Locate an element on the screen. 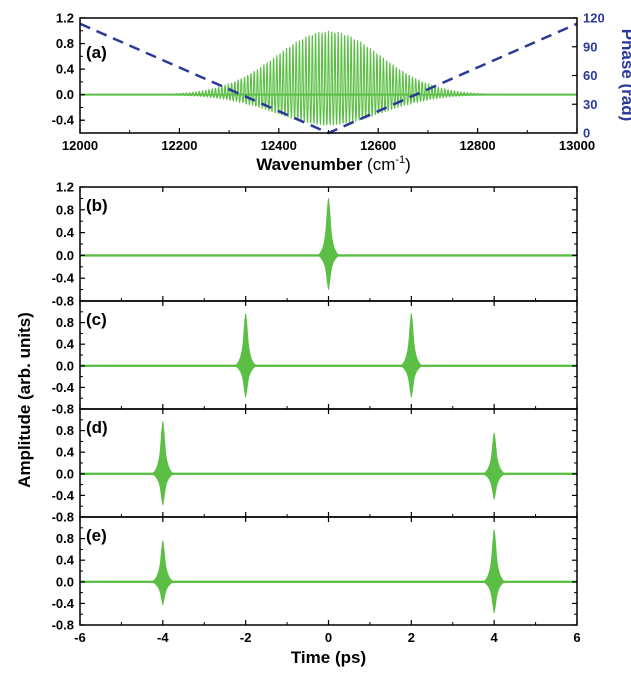 Image resolution: width=631 pixels, height=676 pixels. panel-label-a: (a) is located at coordinates (96, 52).